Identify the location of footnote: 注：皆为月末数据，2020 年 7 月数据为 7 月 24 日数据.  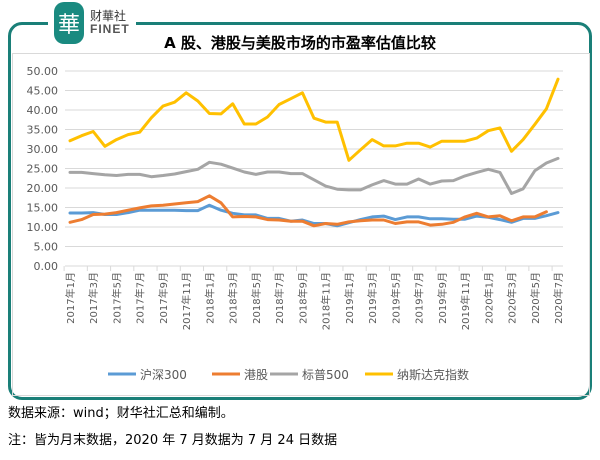
(173, 440).